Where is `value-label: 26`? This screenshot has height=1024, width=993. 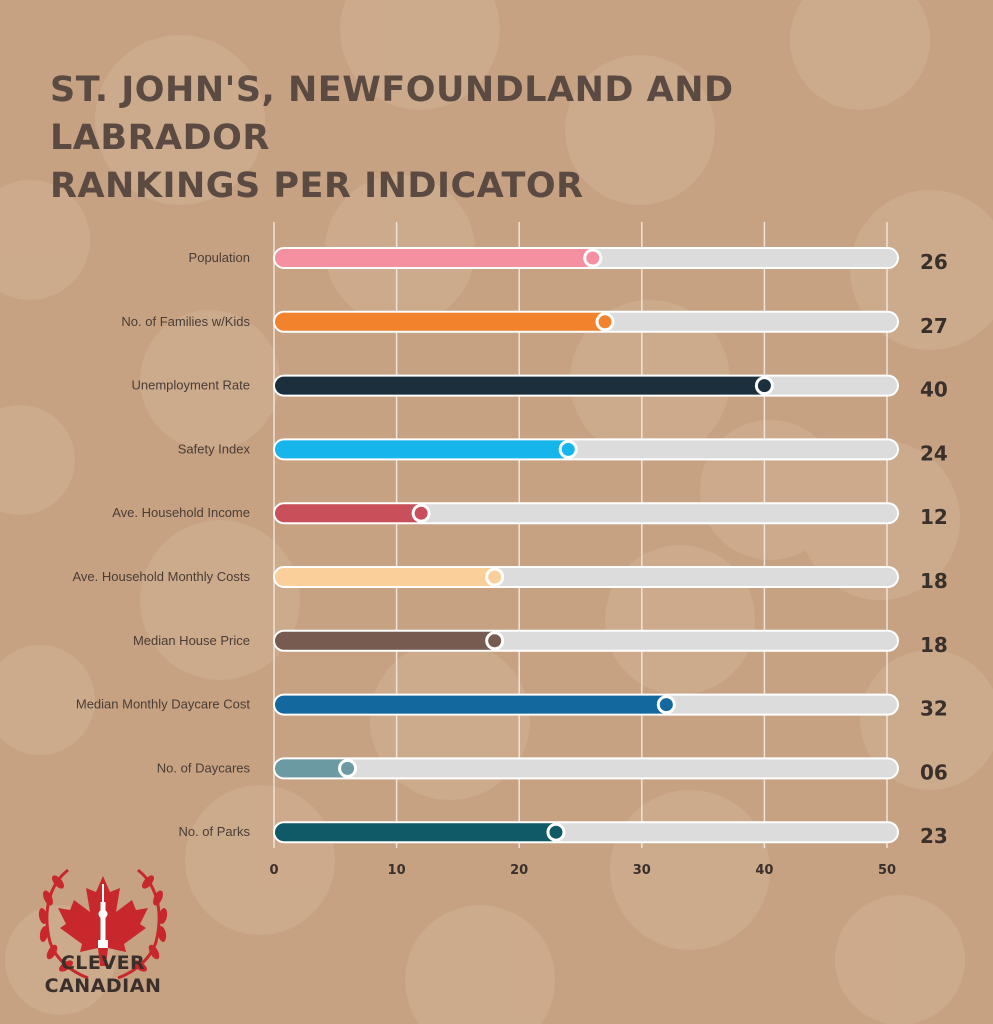
value-label: 26 is located at coordinates (934, 262).